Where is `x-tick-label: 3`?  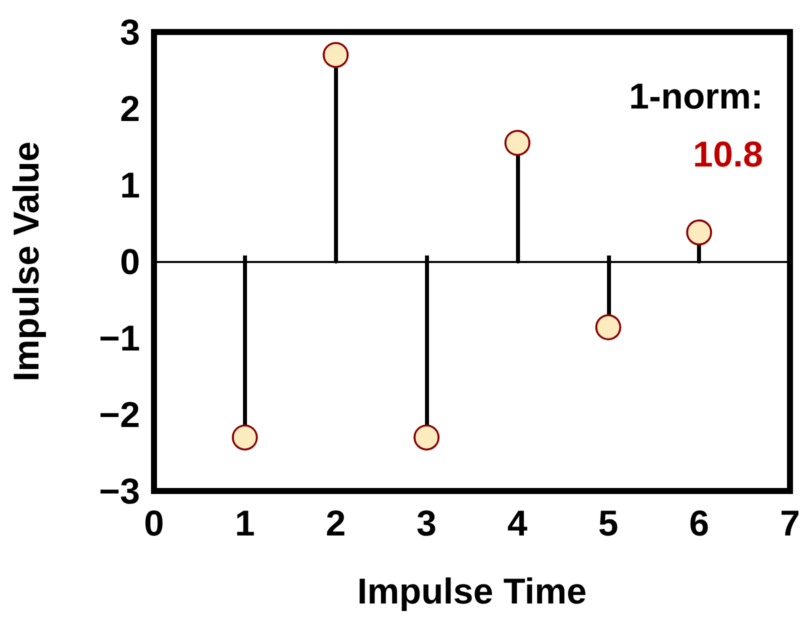
x-tick-label: 3 is located at coordinates (426, 523).